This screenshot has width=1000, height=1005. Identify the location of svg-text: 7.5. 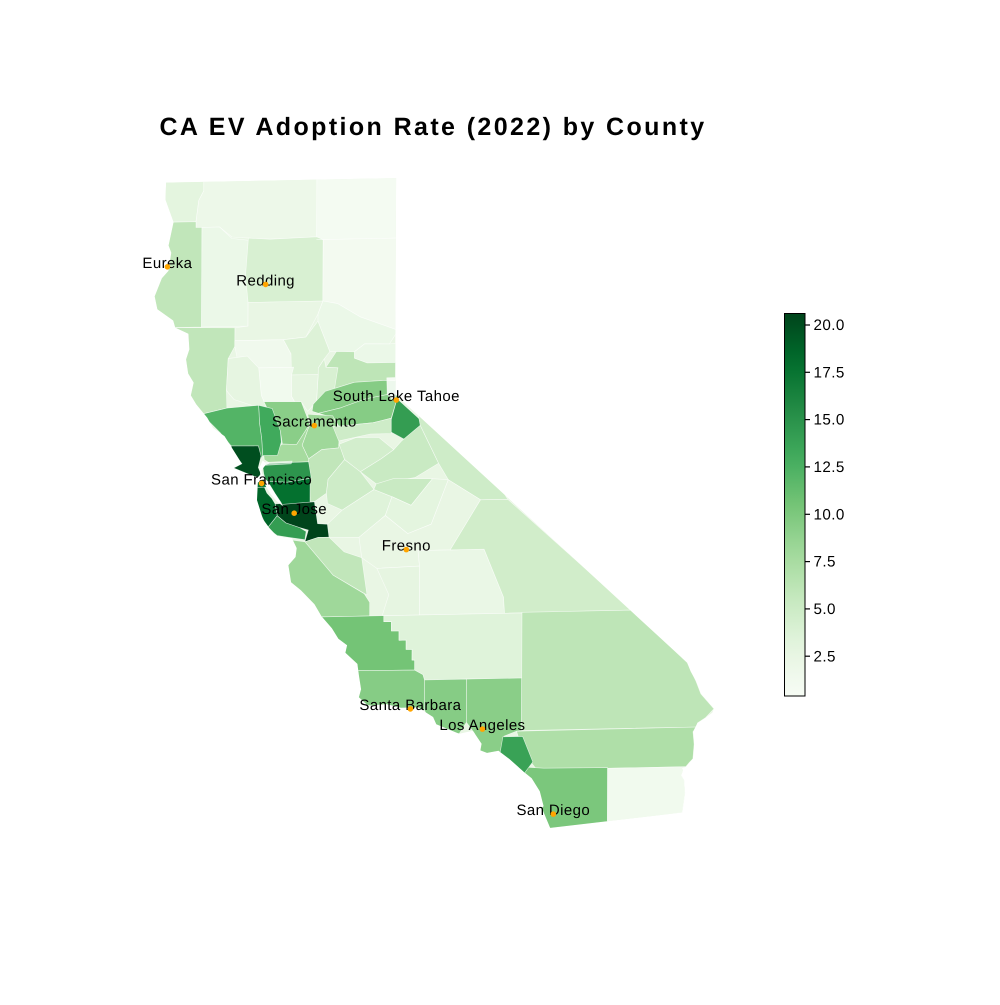
(825, 562).